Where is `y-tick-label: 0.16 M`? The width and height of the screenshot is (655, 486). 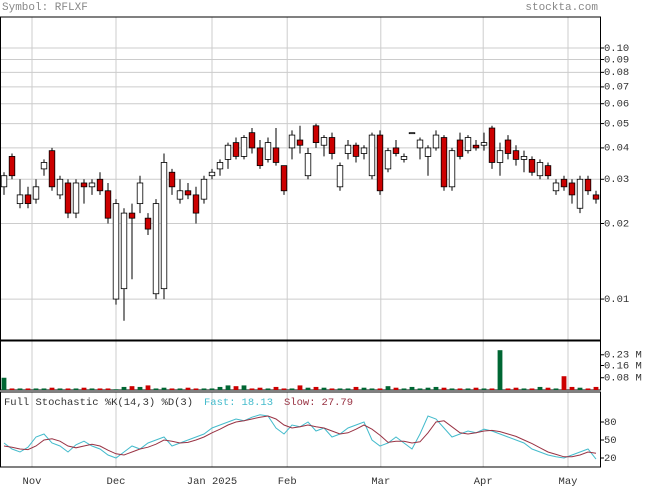
y-tick-label: 0.16 M is located at coordinates (623, 366).